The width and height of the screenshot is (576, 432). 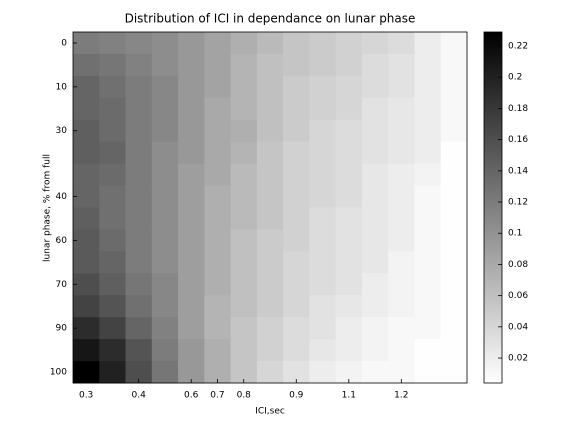 I want to click on x-tick-label: 0.8, so click(x=244, y=396).